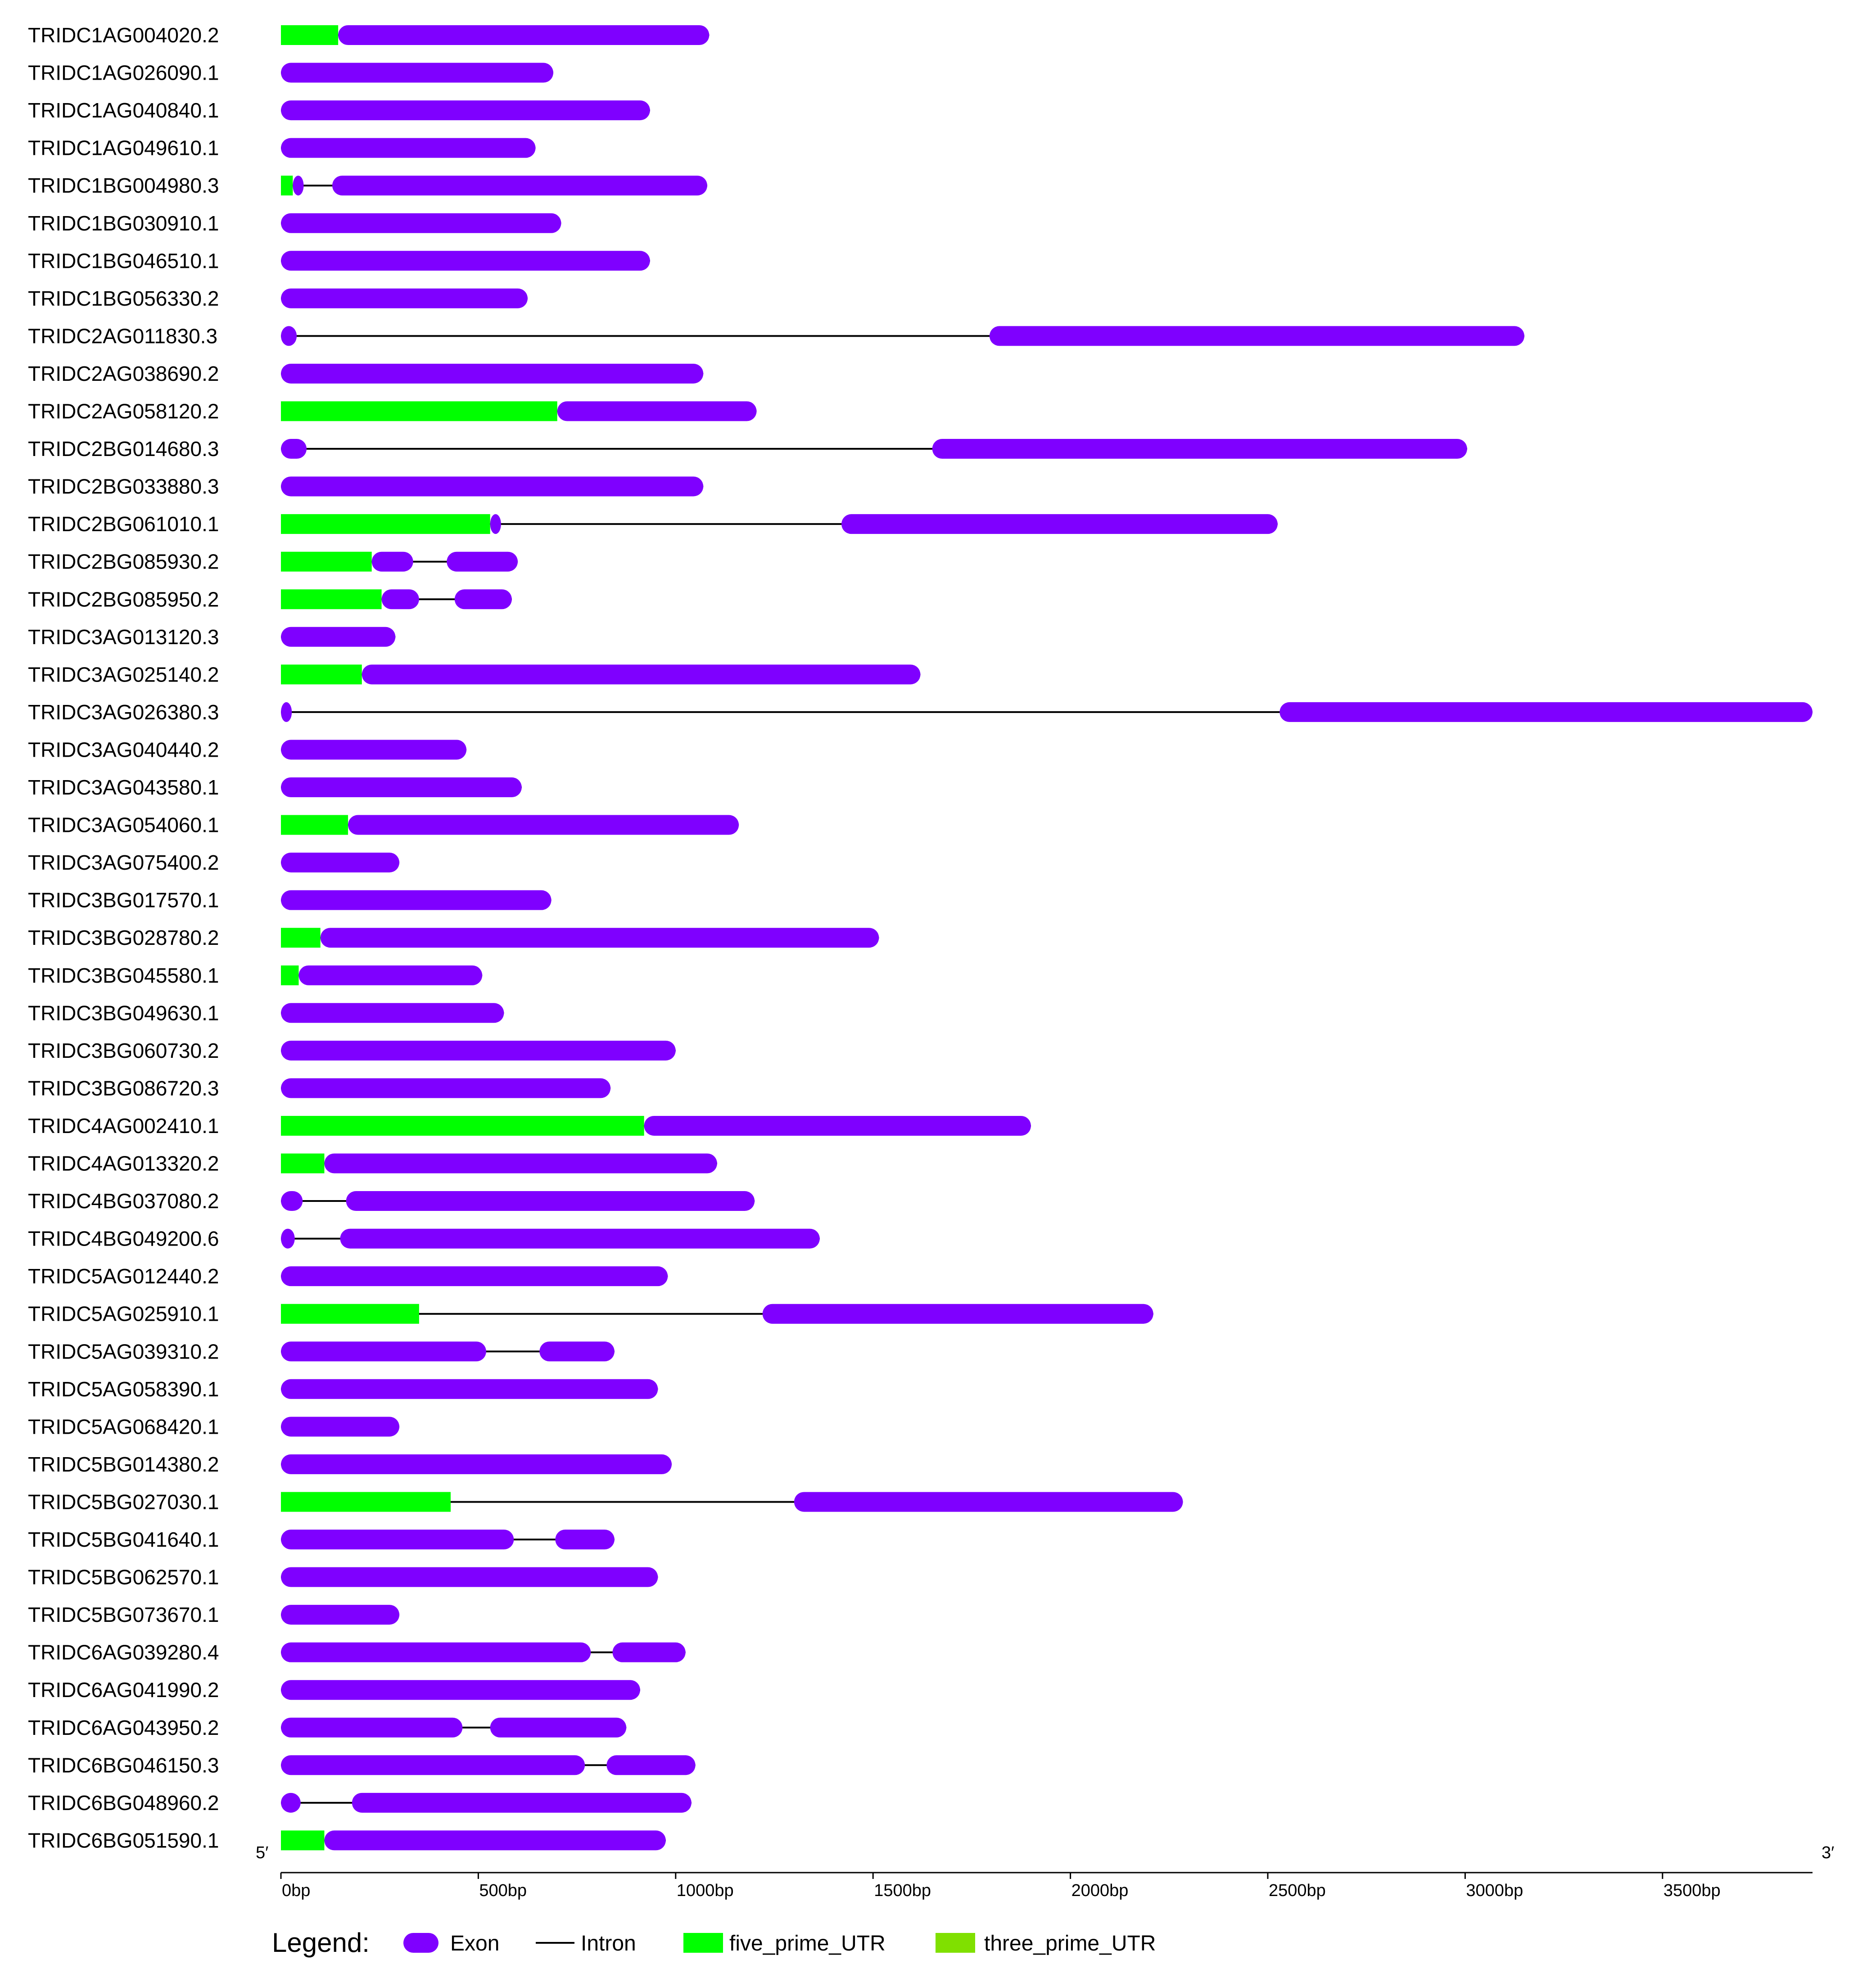 The image size is (1876, 1973). I want to click on gene-row: TRIDC3BG017570.1, so click(289, 900).